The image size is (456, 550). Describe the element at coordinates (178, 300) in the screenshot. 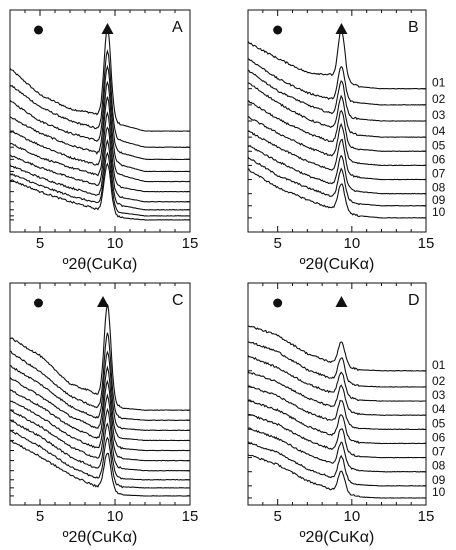

I see `panel-label: C` at that location.